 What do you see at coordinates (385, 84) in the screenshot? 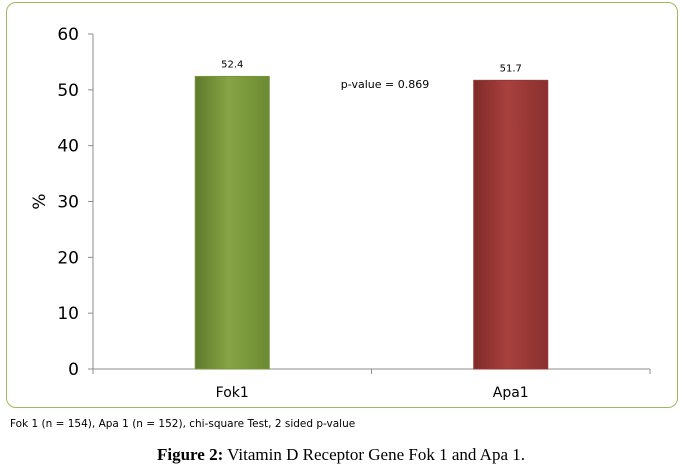
I see `p-value-annotation: p-value = 0.869` at bounding box center [385, 84].